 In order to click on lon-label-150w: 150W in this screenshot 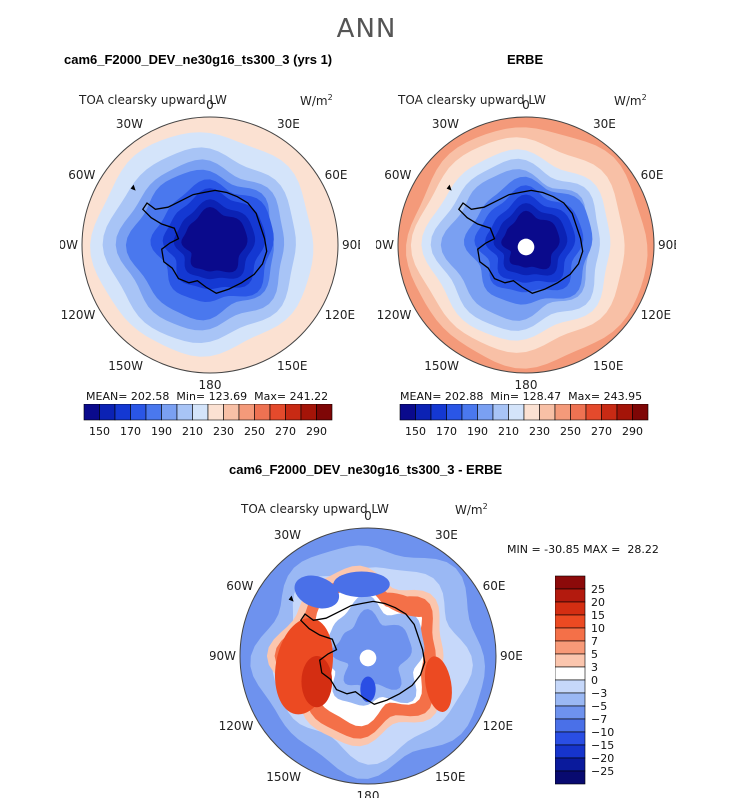, I will do `click(125, 366)`.